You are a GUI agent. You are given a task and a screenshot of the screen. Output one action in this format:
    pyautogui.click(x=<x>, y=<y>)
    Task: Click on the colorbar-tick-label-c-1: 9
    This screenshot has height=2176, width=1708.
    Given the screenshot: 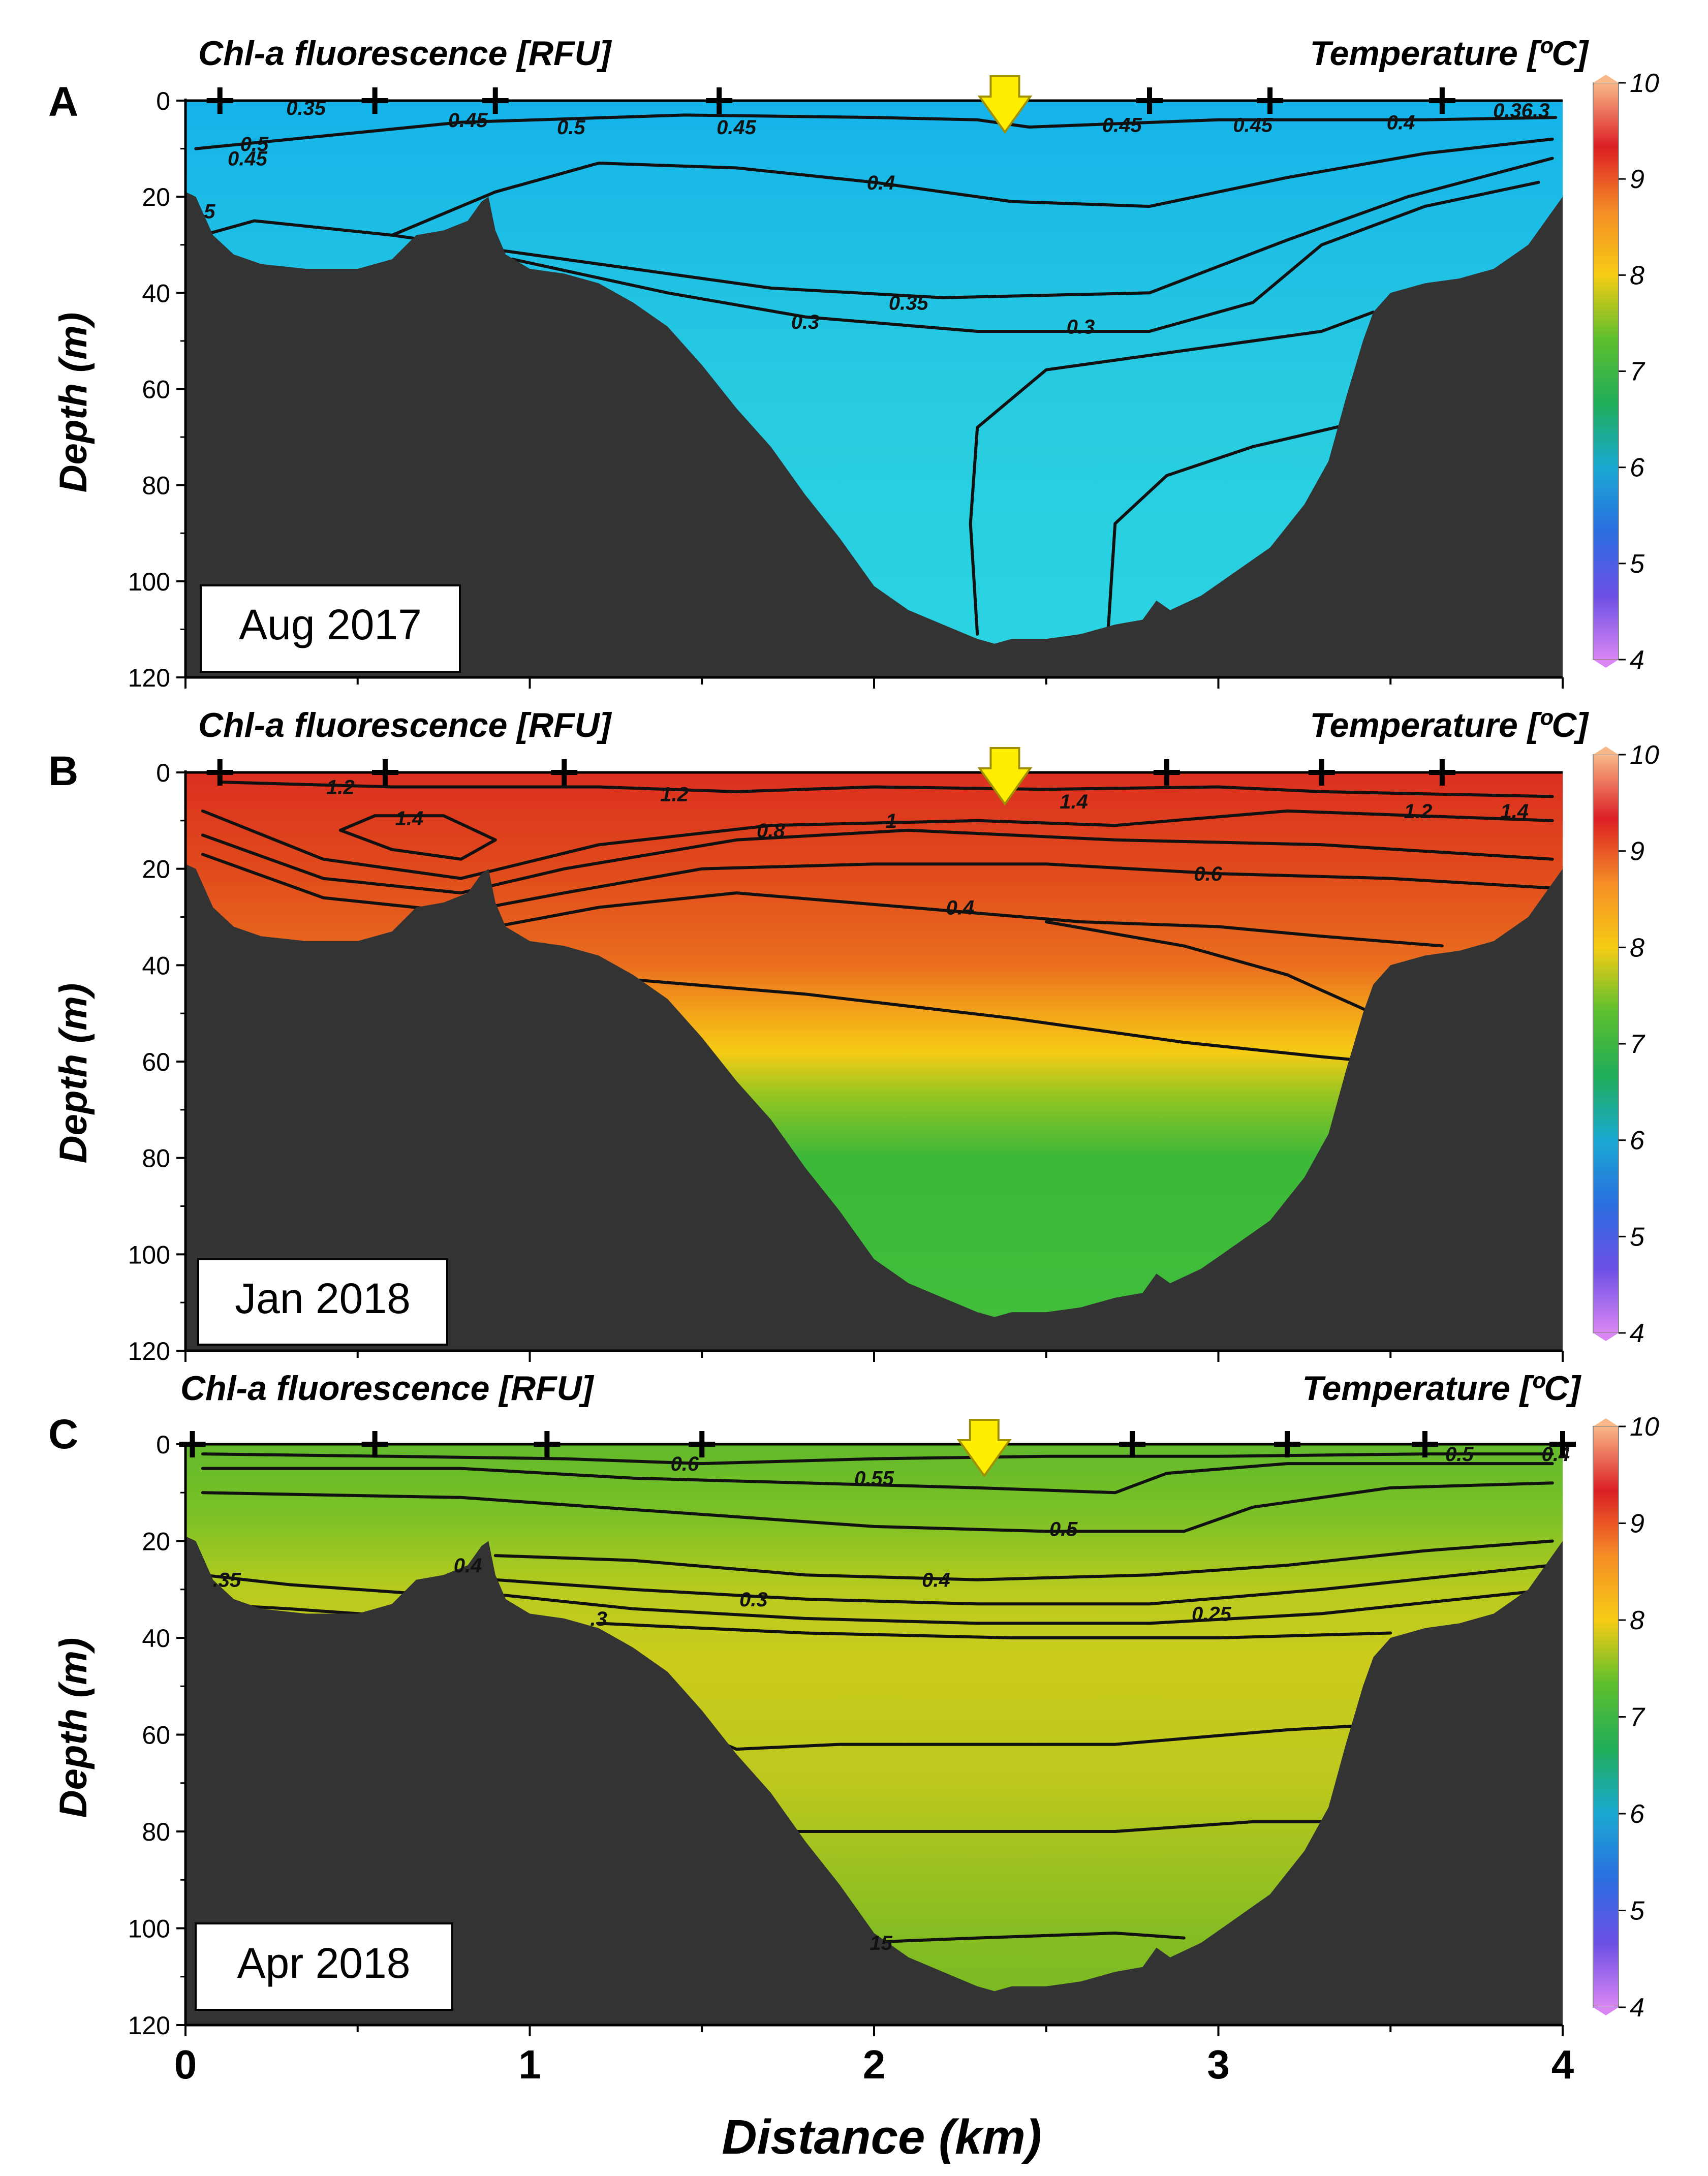 What is the action you would take?
    pyautogui.click(x=1637, y=1524)
    